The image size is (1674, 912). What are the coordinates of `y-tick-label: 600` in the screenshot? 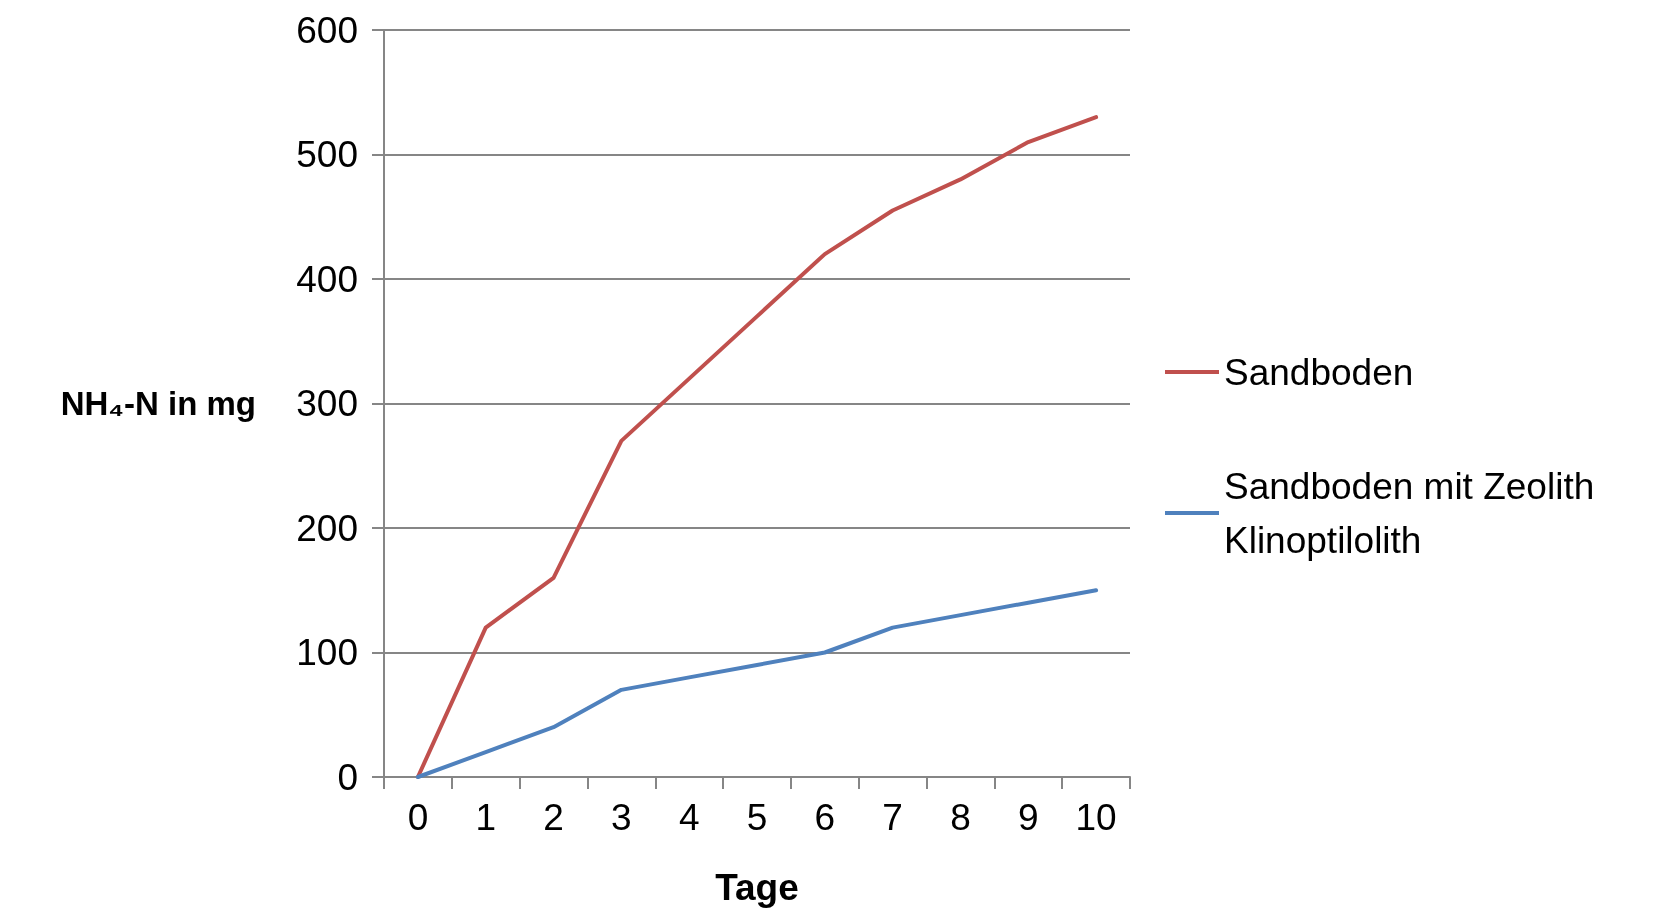 It's located at (327, 30).